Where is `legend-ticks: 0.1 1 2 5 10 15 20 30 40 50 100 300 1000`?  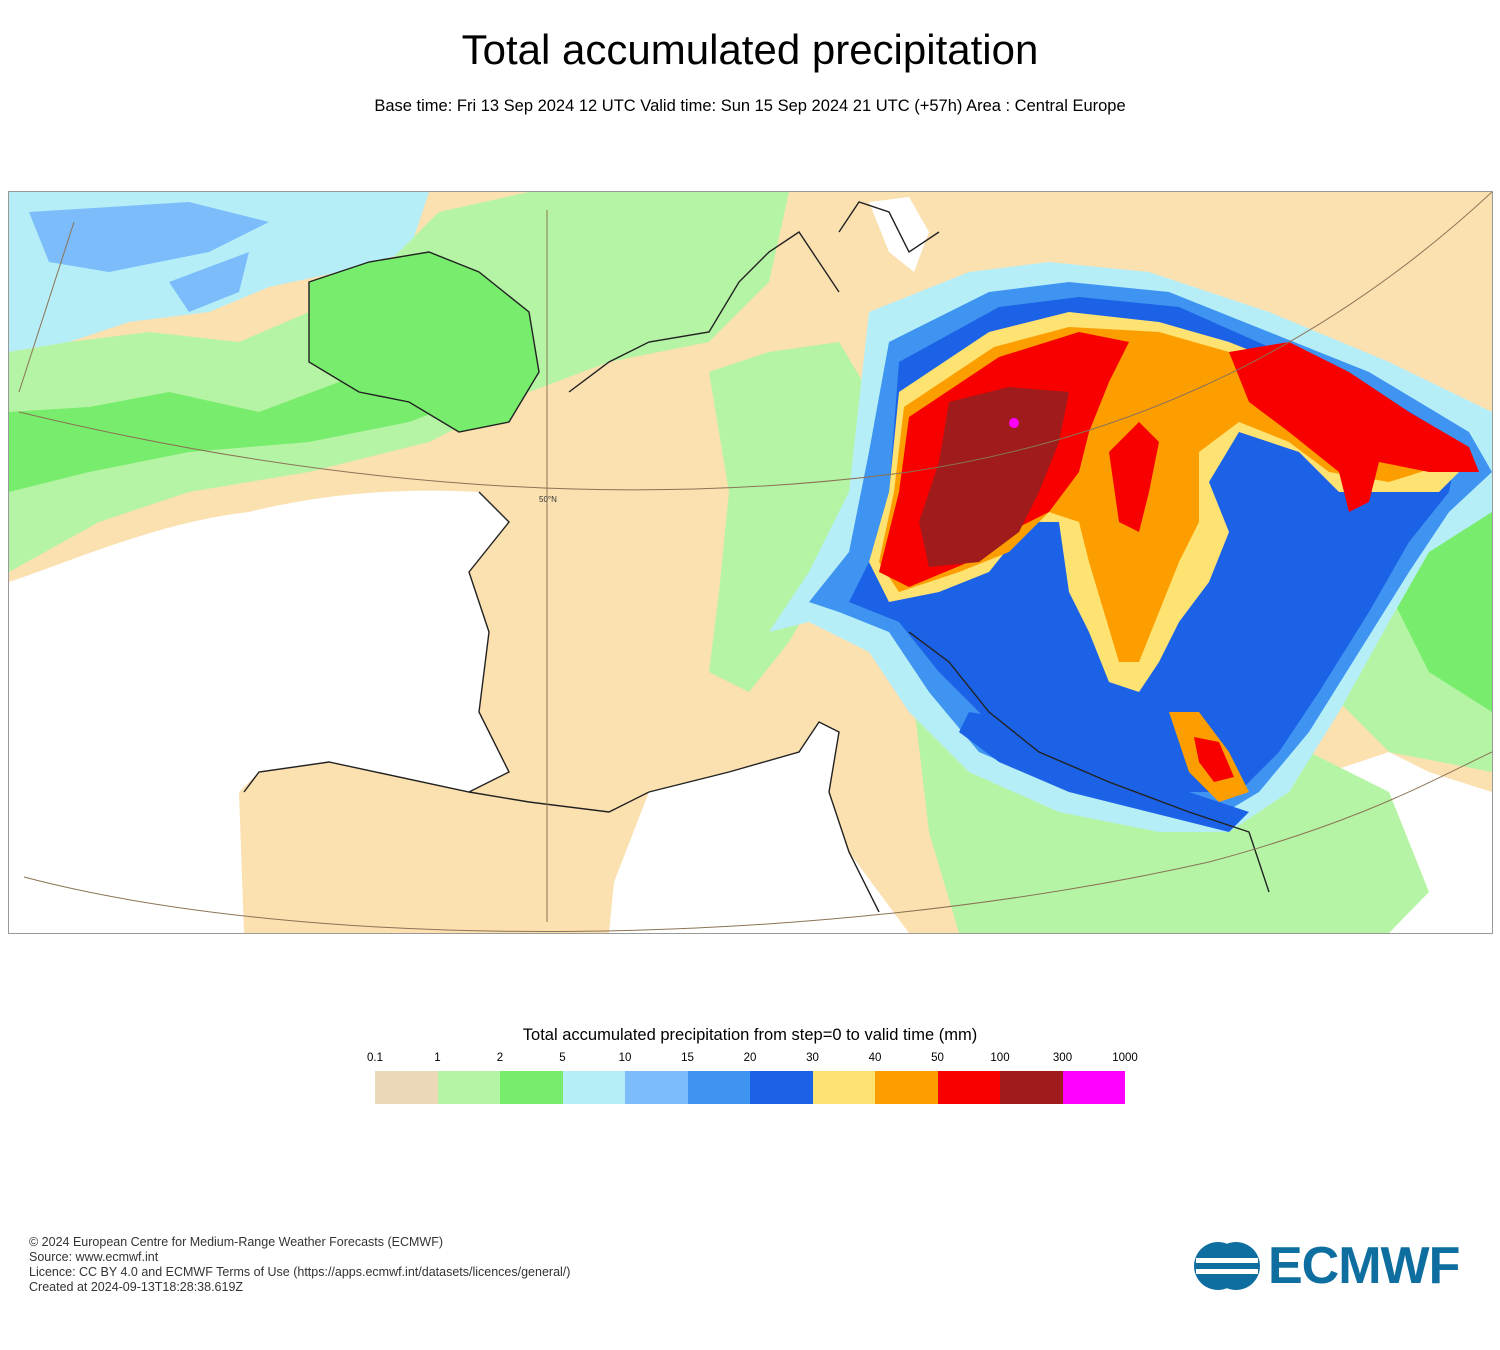
legend-ticks: 0.1 1 2 5 10 15 20 30 40 50 100 300 1000 is located at coordinates (752, 1059).